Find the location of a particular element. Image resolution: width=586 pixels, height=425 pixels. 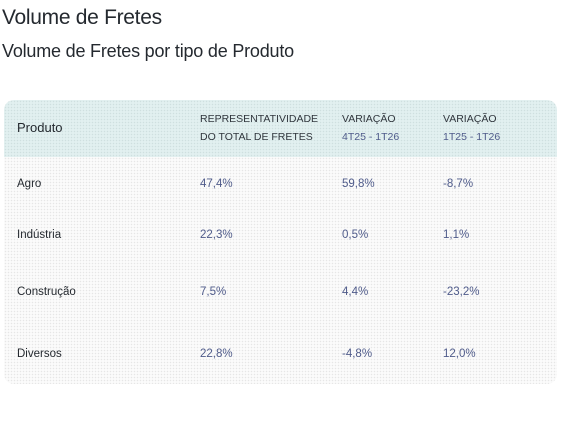

table-row: Indústria 22,3% 0,5% 1,1% is located at coordinates (280, 235).